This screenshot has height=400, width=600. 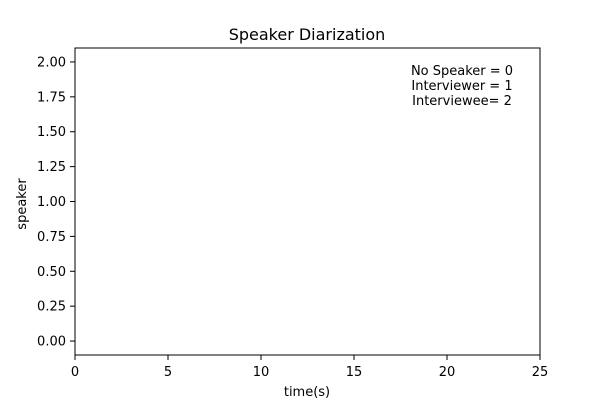 I want to click on y-tick-label: 0.25, so click(x=51, y=307).